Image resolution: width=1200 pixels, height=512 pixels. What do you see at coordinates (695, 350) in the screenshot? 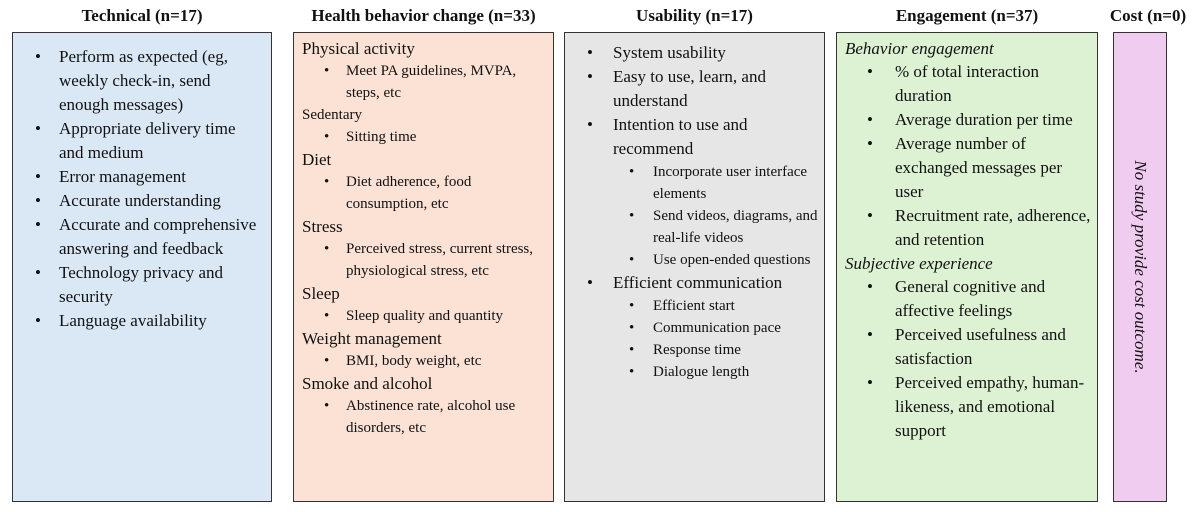
I see `list-item: Response time` at bounding box center [695, 350].